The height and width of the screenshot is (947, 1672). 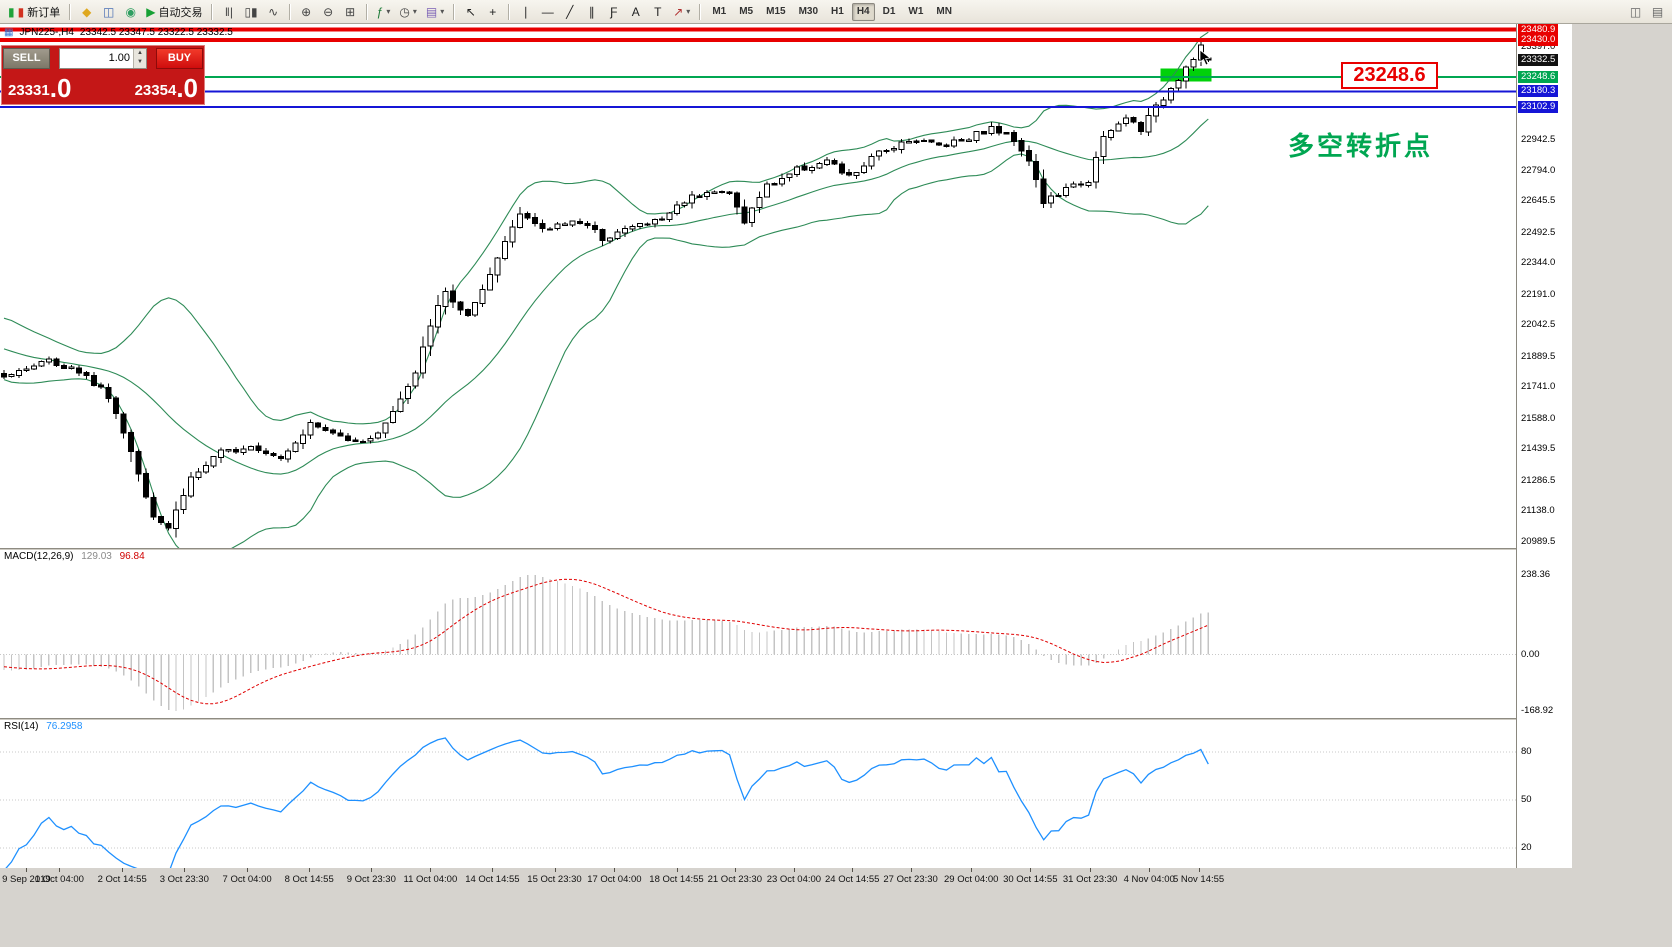 I want to click on tile-windows-button: ⊞, so click(x=350, y=12).